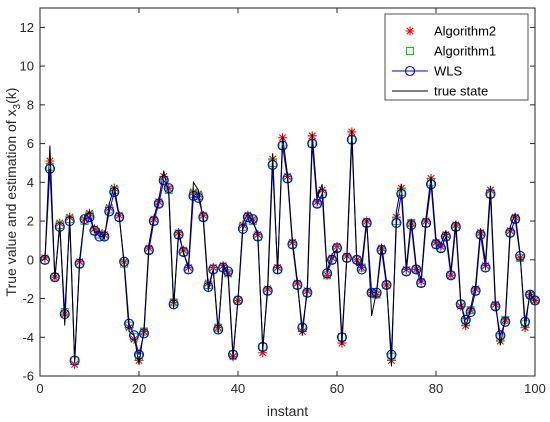 This screenshot has width=550, height=422. I want to click on x-tick-label: 100, so click(535, 388).